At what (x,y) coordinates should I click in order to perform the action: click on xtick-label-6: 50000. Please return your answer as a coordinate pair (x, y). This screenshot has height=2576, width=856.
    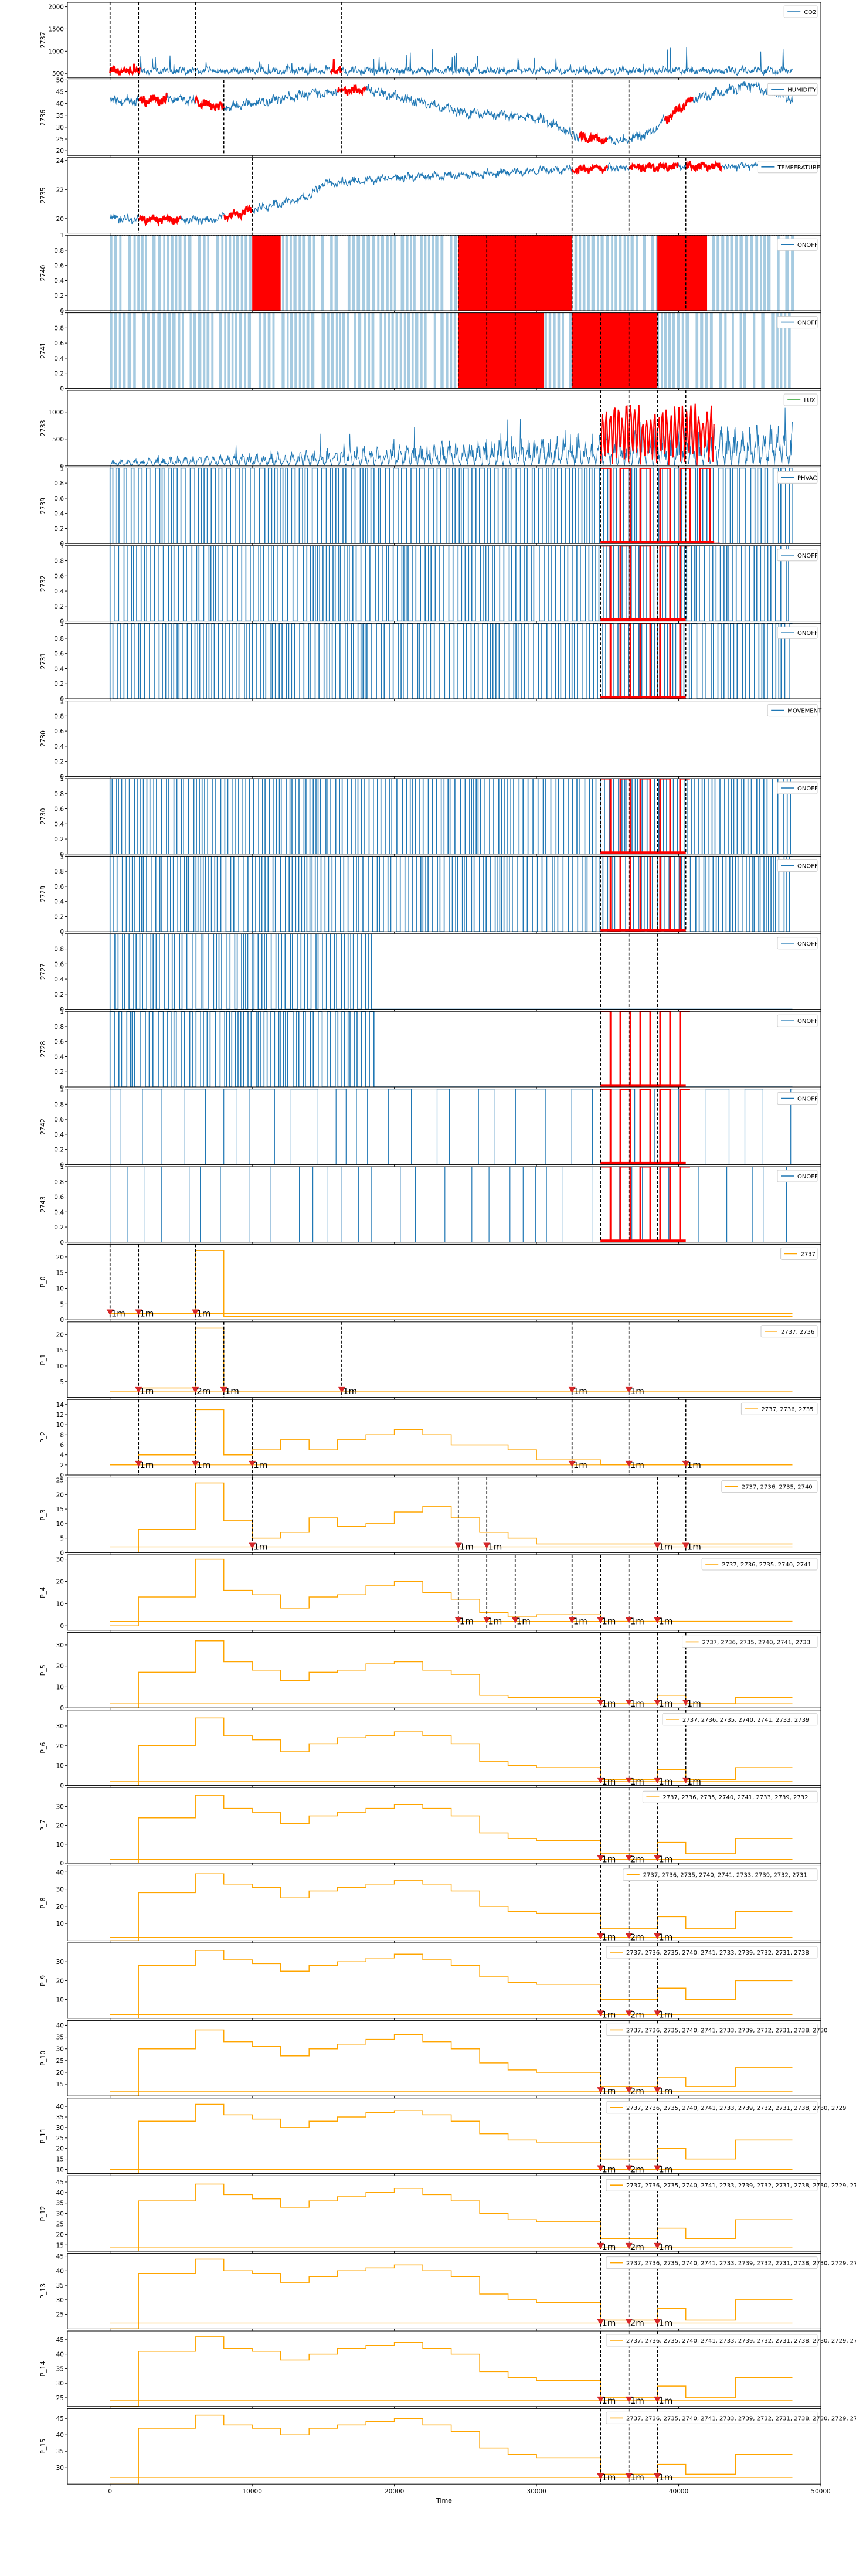
    Looking at the image, I should click on (820, 2492).